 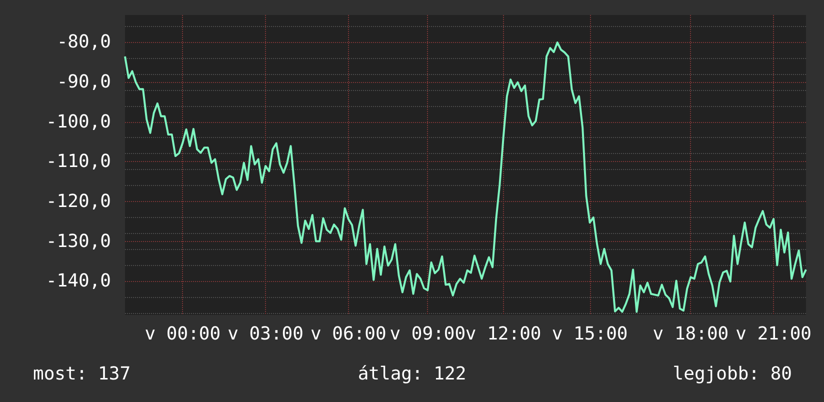 I want to click on x-tick-label: v 12:00, so click(x=503, y=334).